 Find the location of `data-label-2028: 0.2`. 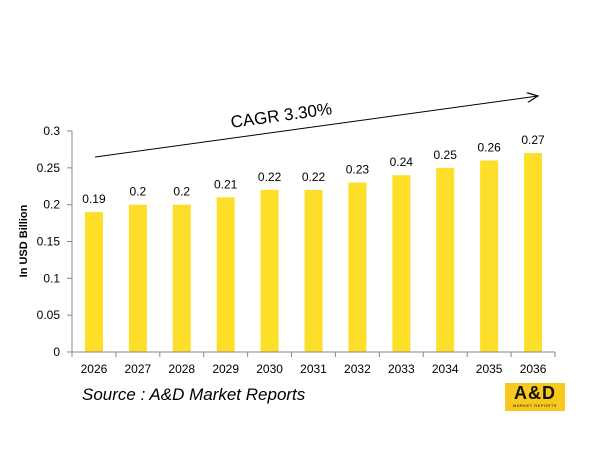

data-label-2028: 0.2 is located at coordinates (181, 192).